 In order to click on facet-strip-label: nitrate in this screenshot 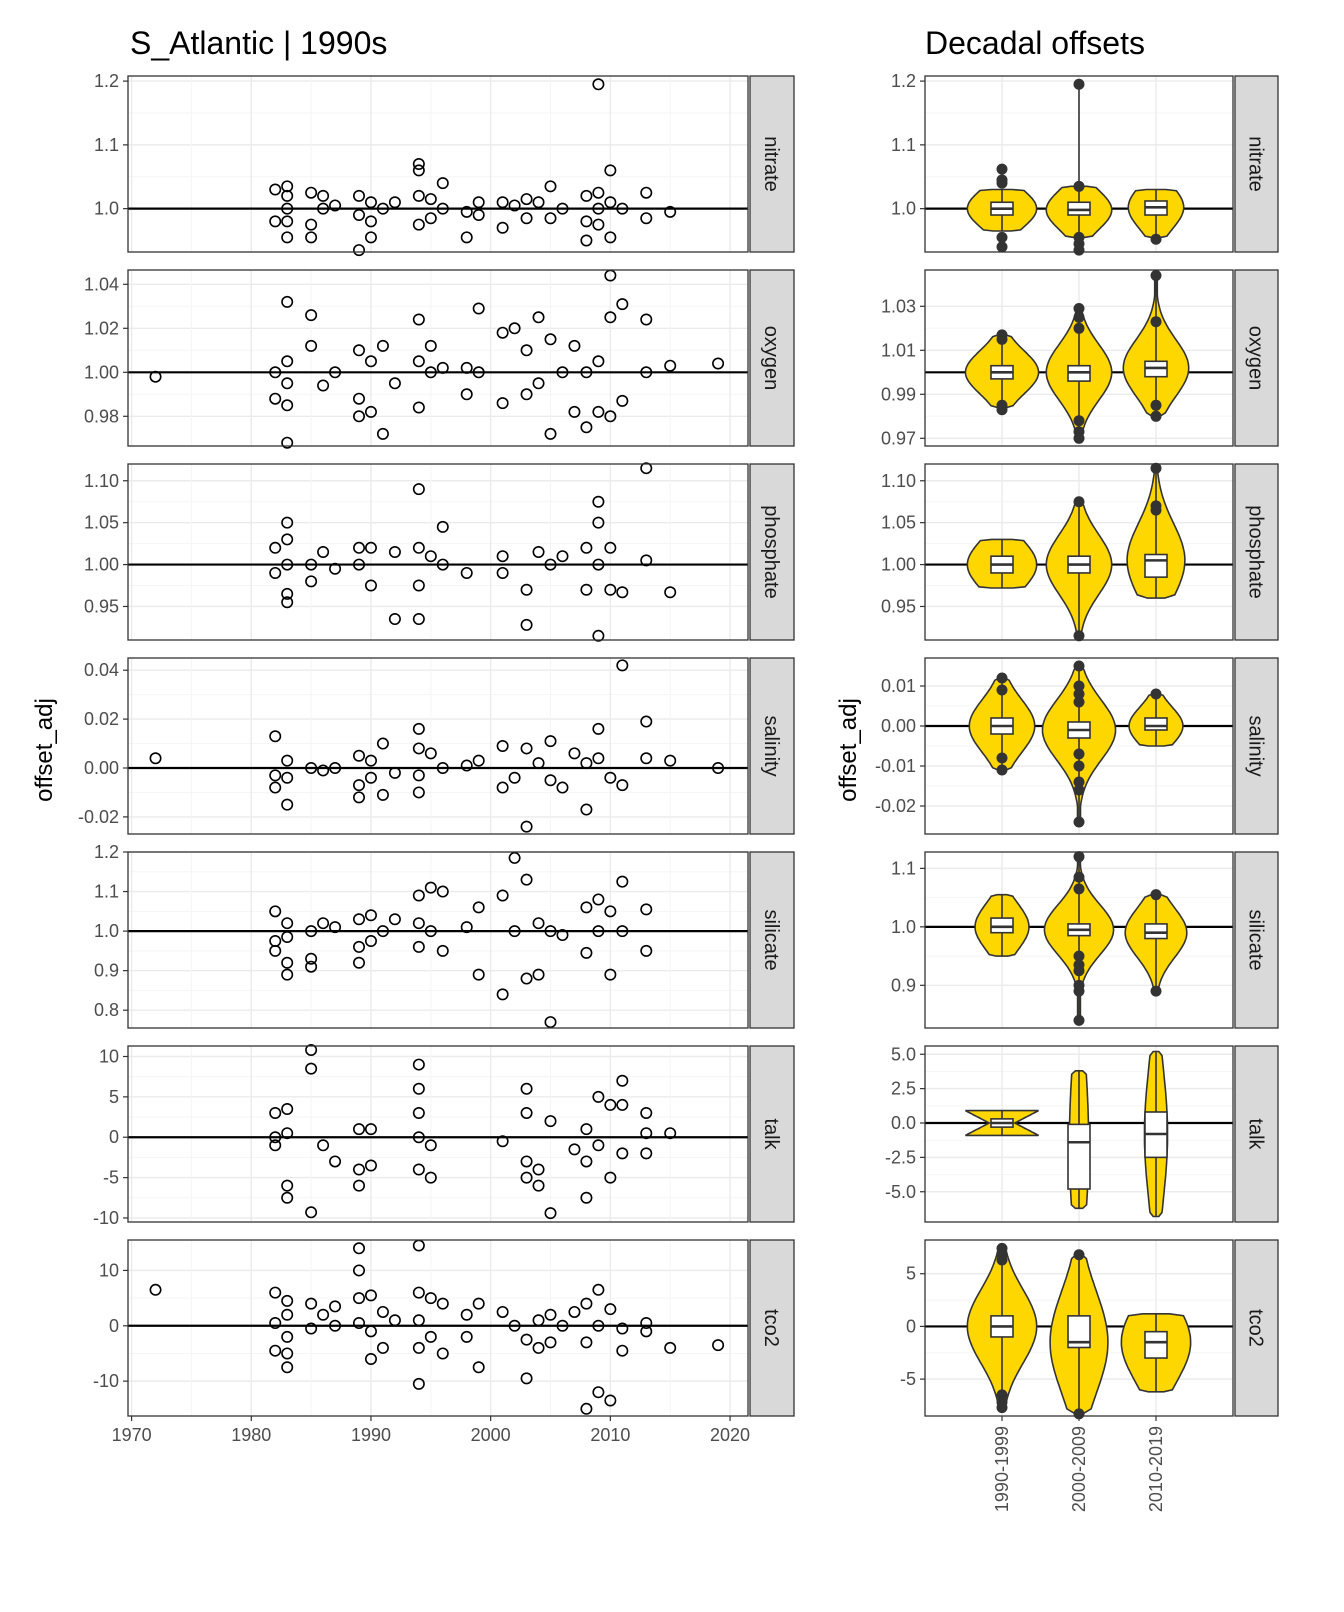, I will do `click(771, 164)`.